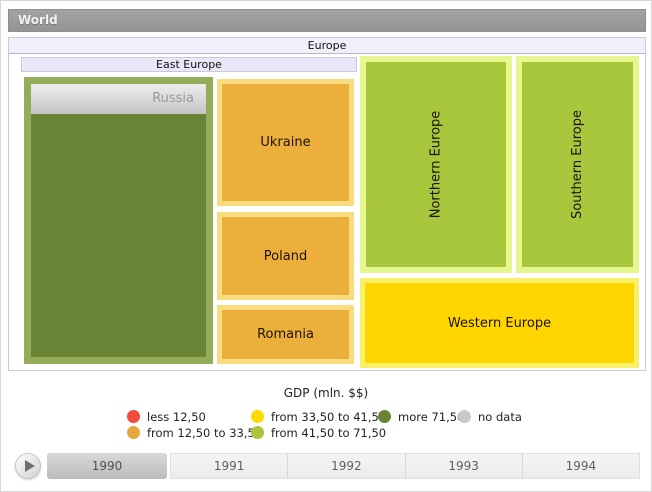  What do you see at coordinates (176, 416) in the screenshot?
I see `legend-label: less 12,50` at bounding box center [176, 416].